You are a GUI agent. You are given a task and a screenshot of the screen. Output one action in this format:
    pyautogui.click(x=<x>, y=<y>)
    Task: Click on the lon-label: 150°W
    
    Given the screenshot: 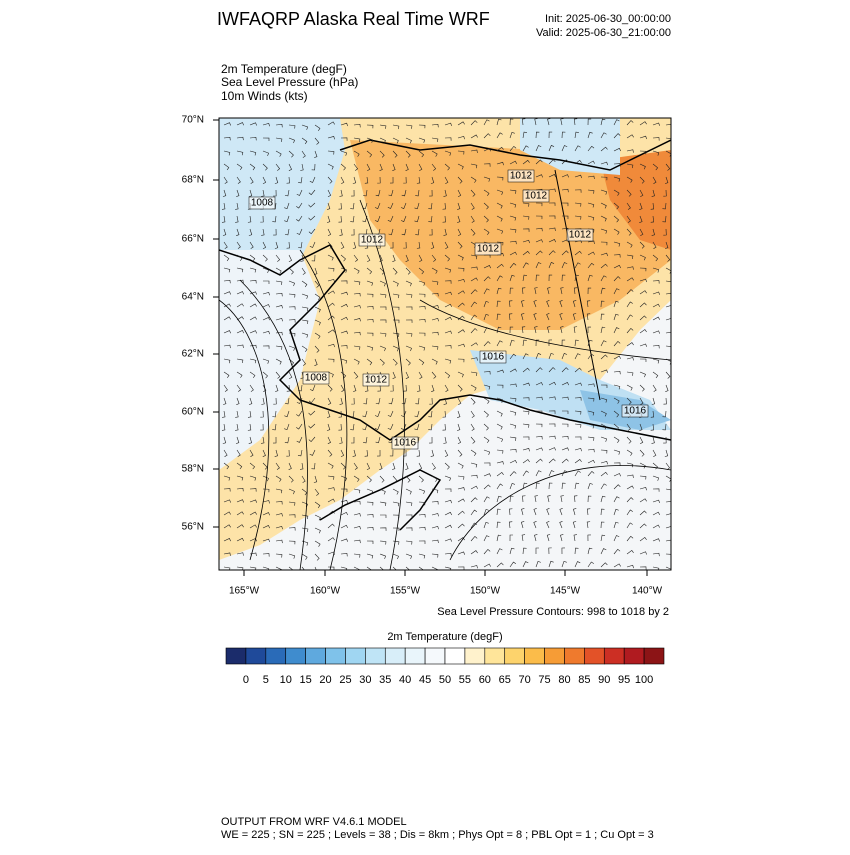 What is the action you would take?
    pyautogui.click(x=485, y=591)
    